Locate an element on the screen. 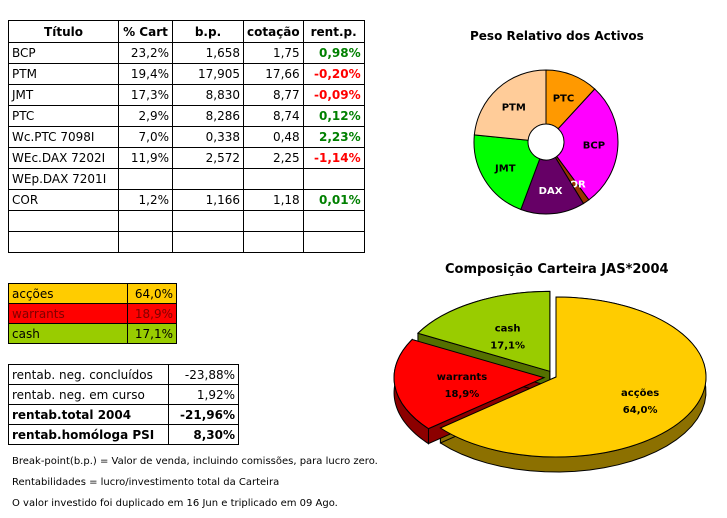  returns-label: rentab.homóloga PSI is located at coordinates (88, 434).